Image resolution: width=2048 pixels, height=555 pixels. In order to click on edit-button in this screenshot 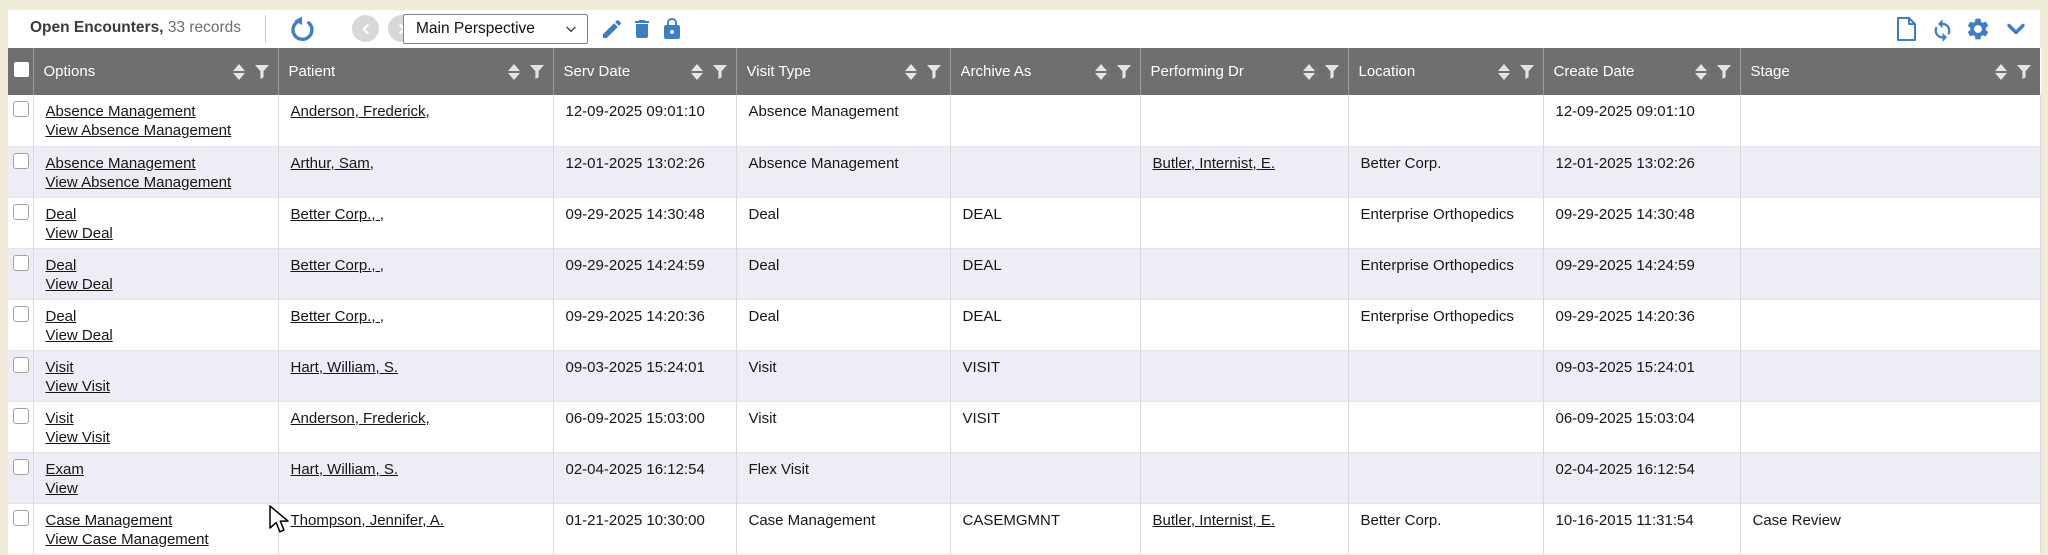, I will do `click(612, 29)`.